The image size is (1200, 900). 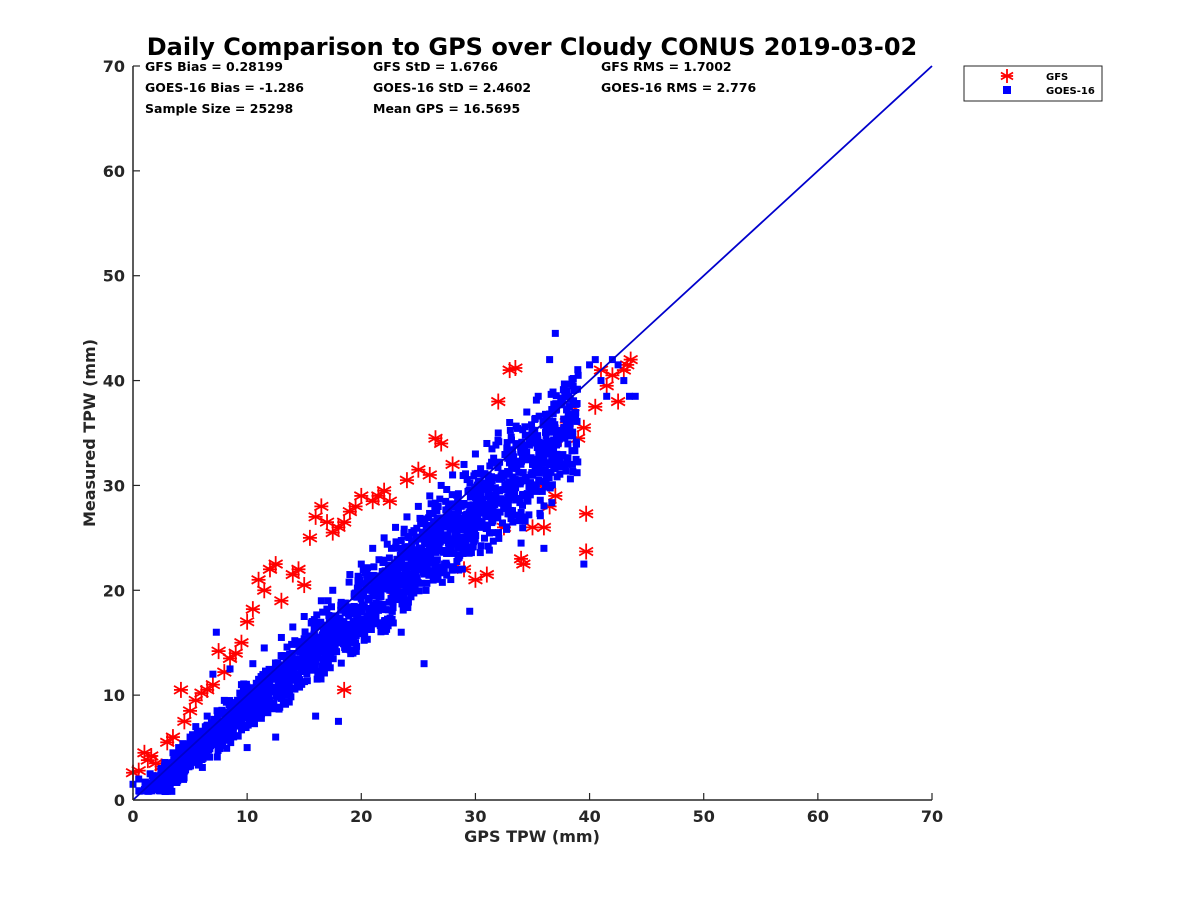 What do you see at coordinates (475, 816) in the screenshot?
I see `x-tick-label: 30` at bounding box center [475, 816].